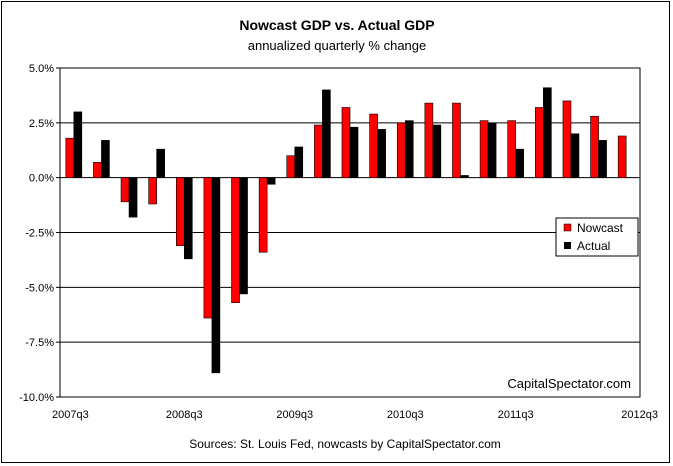  I want to click on y-tick-label: 0.0%, so click(41, 179).